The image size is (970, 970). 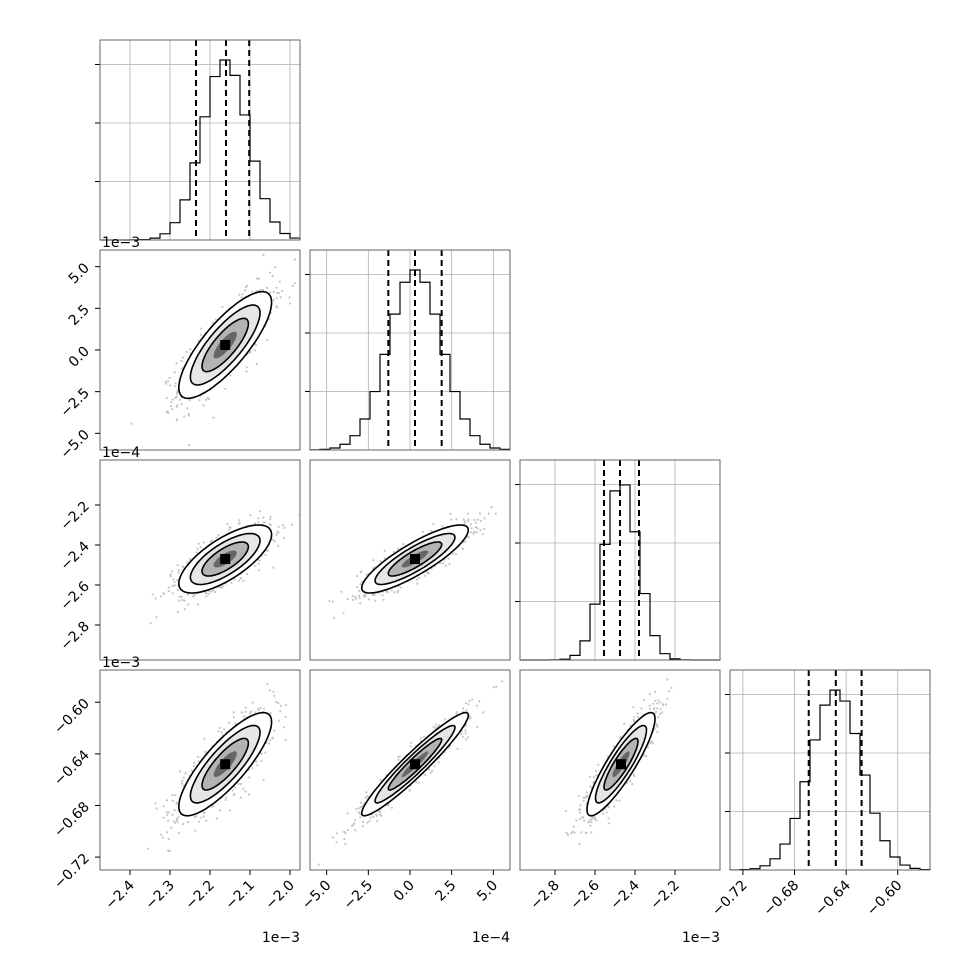 What do you see at coordinates (74, 636) in the screenshot?
I see `y-tick-label-0: −2.8` at bounding box center [74, 636].